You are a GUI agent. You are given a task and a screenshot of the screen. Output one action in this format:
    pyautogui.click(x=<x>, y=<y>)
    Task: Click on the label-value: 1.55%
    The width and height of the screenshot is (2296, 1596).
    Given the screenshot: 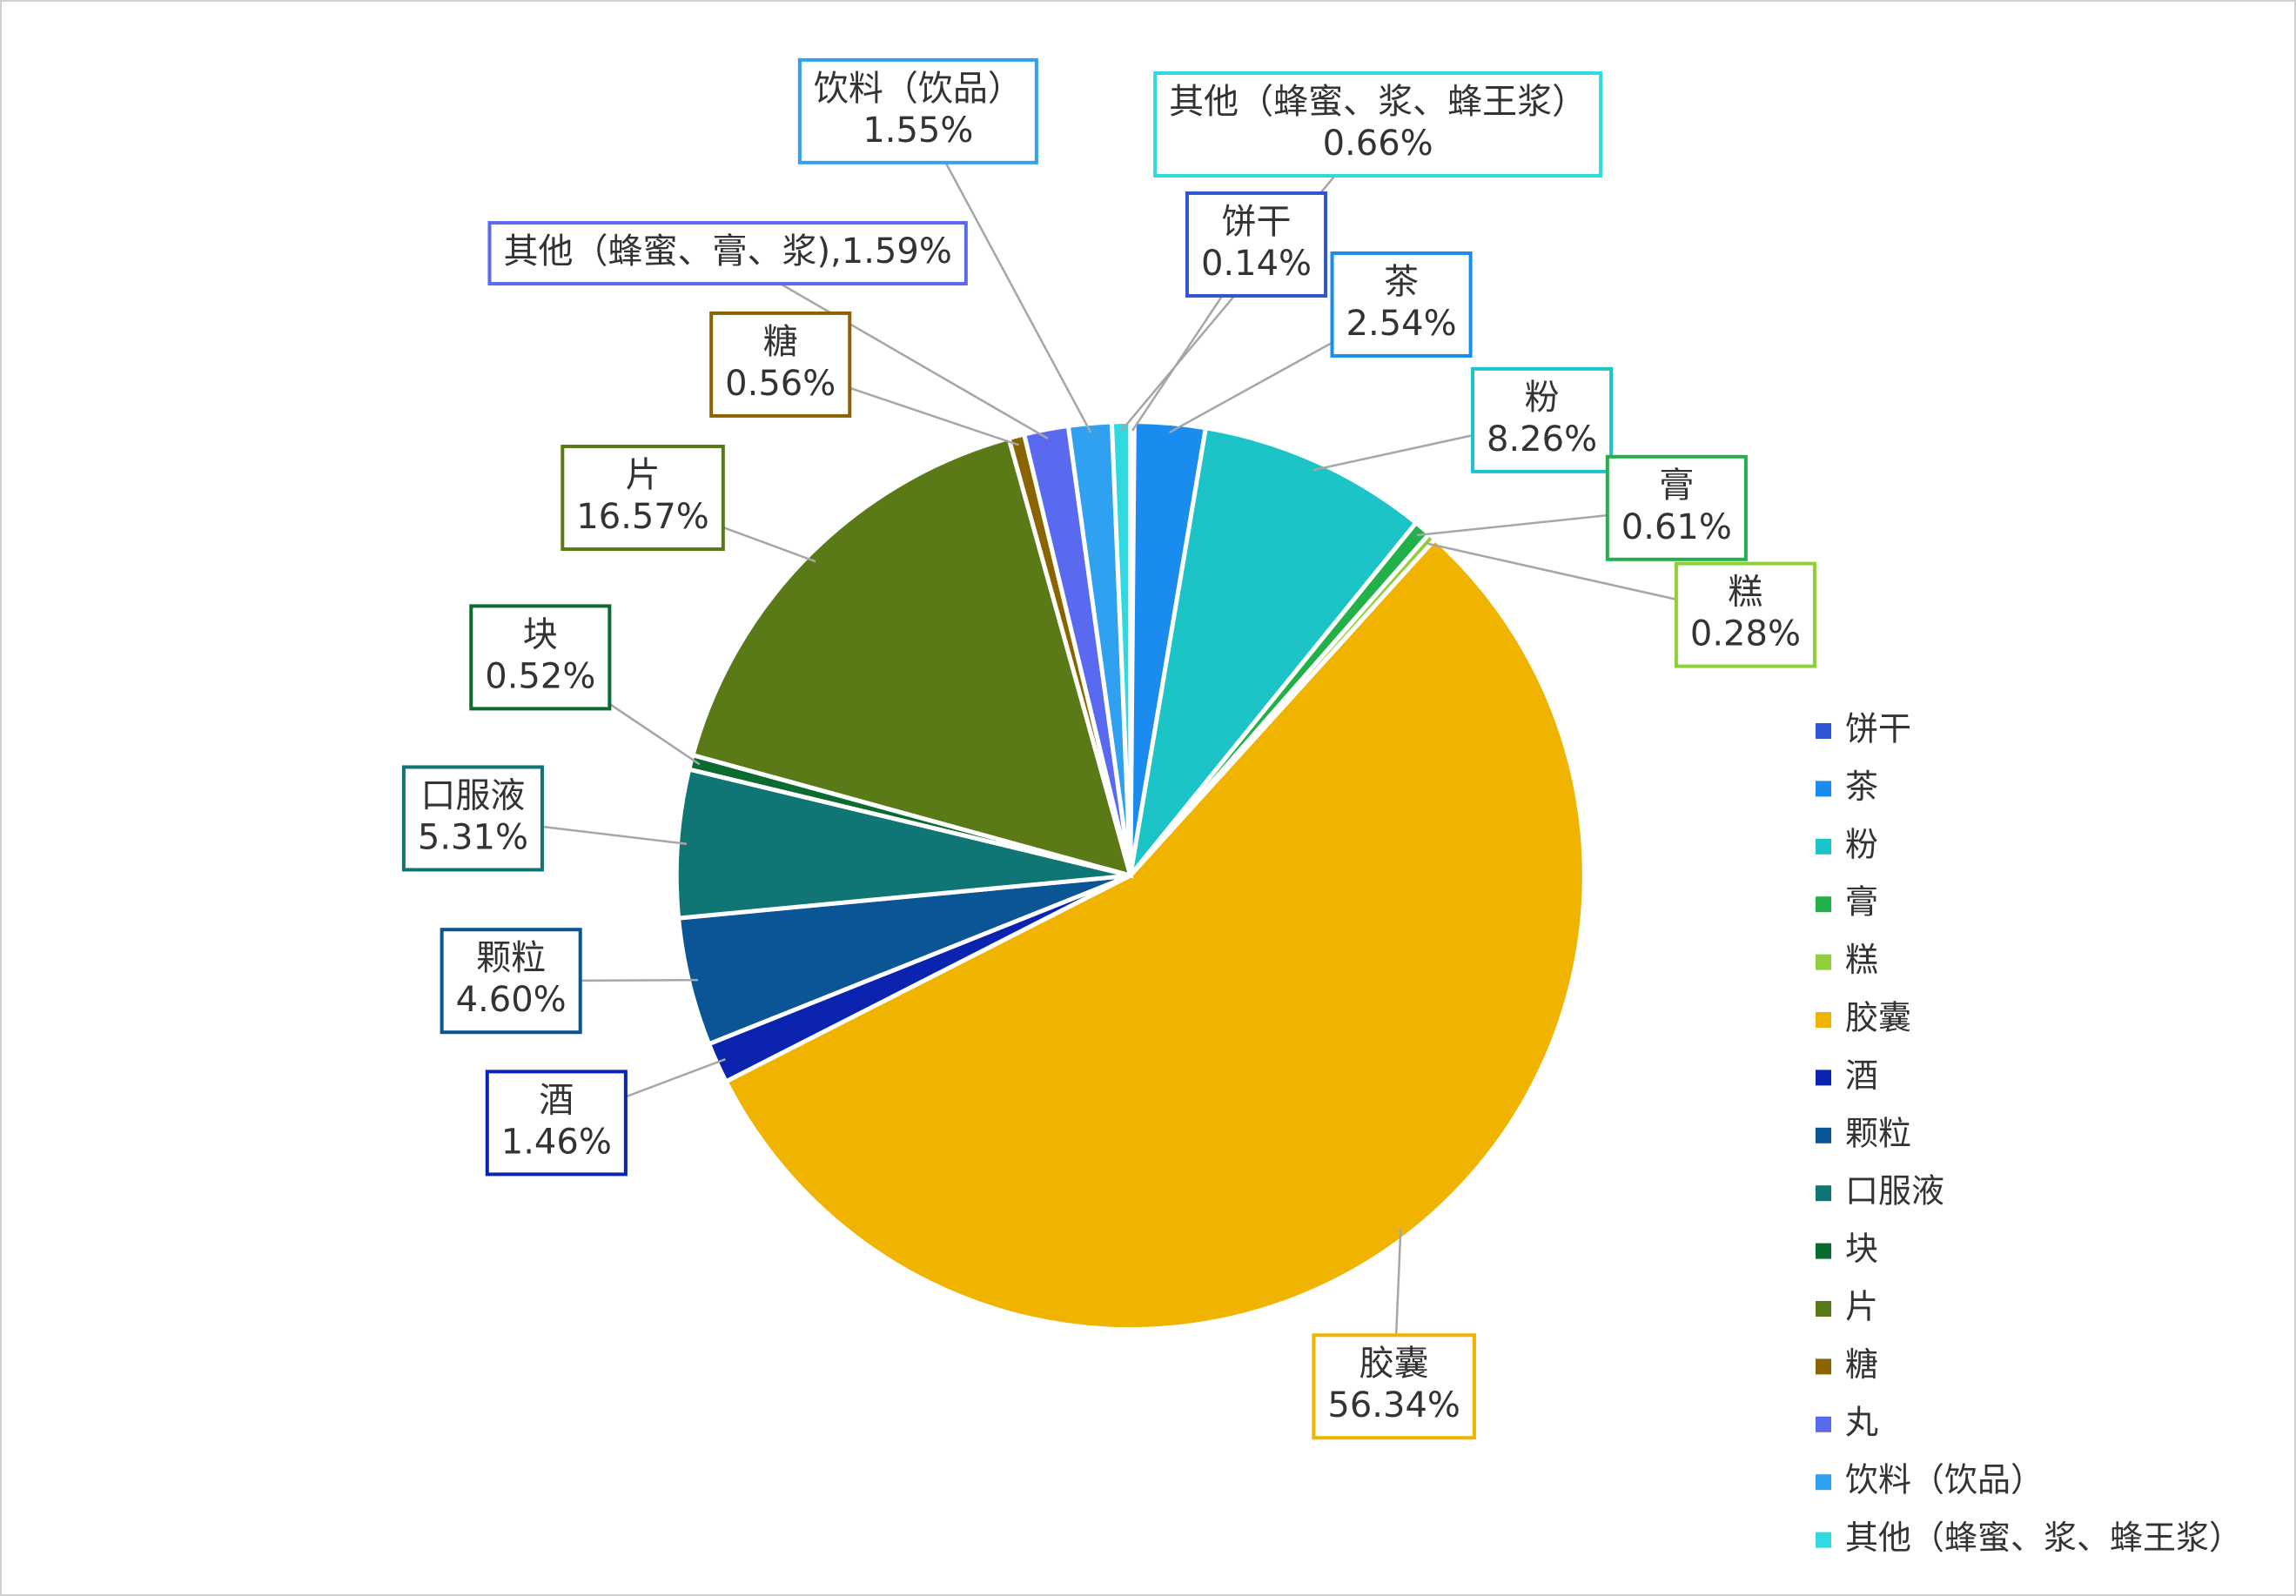 What is the action you would take?
    pyautogui.click(x=918, y=131)
    